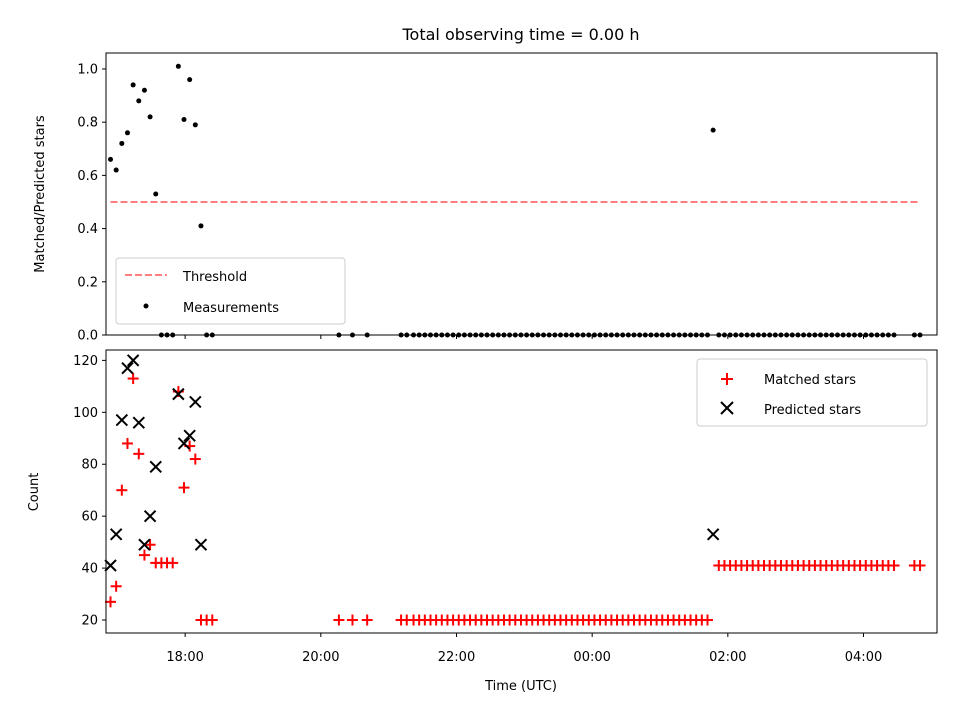 This screenshot has height=720, width=960. What do you see at coordinates (87, 336) in the screenshot?
I see `top-y-tick-label: 0.0` at bounding box center [87, 336].